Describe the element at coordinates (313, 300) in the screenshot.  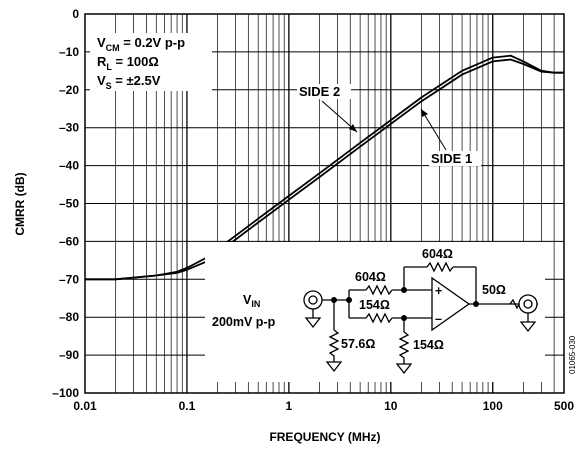
I see `input-source-inner` at that location.